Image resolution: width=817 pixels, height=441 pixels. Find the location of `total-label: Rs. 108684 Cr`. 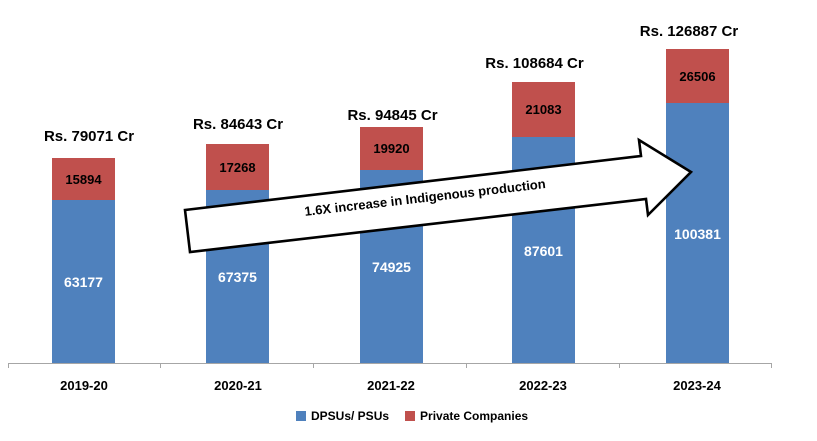

total-label: Rs. 108684 Cr is located at coordinates (534, 63).